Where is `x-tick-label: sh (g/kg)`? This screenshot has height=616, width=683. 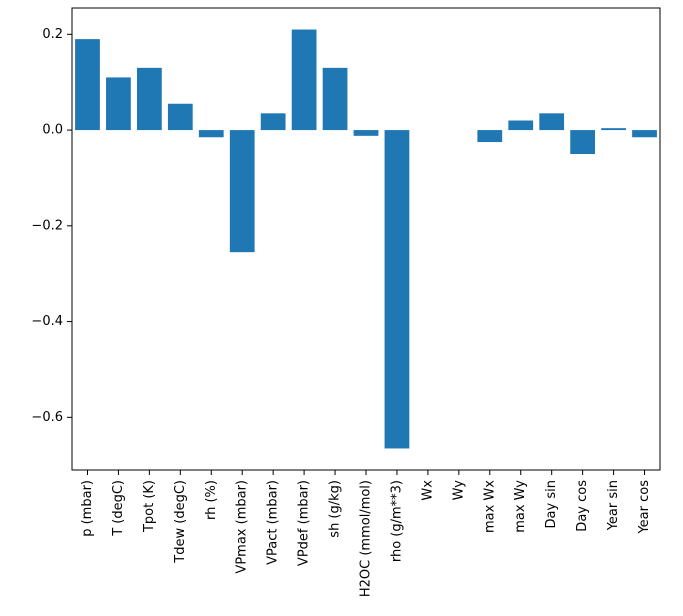
x-tick-label: sh (g/kg) is located at coordinates (335, 509).